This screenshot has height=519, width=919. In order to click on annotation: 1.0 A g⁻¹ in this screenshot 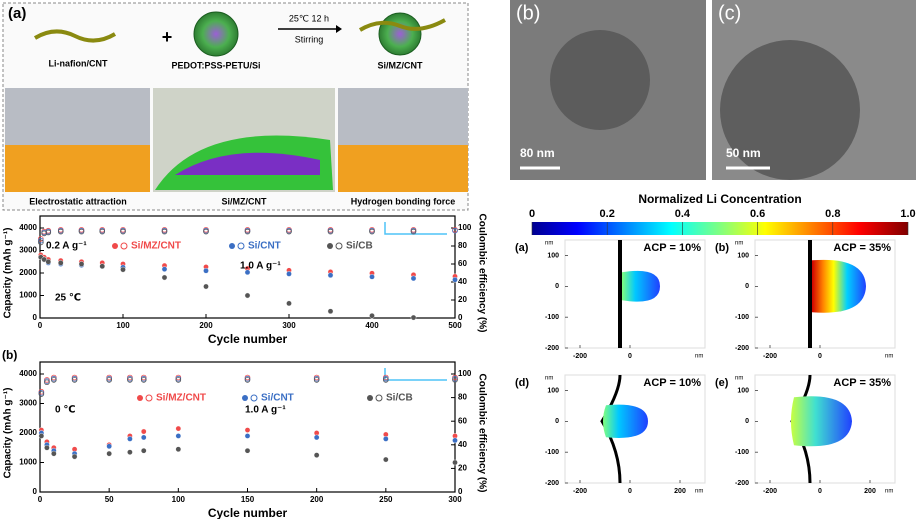, I will do `click(265, 410)`.